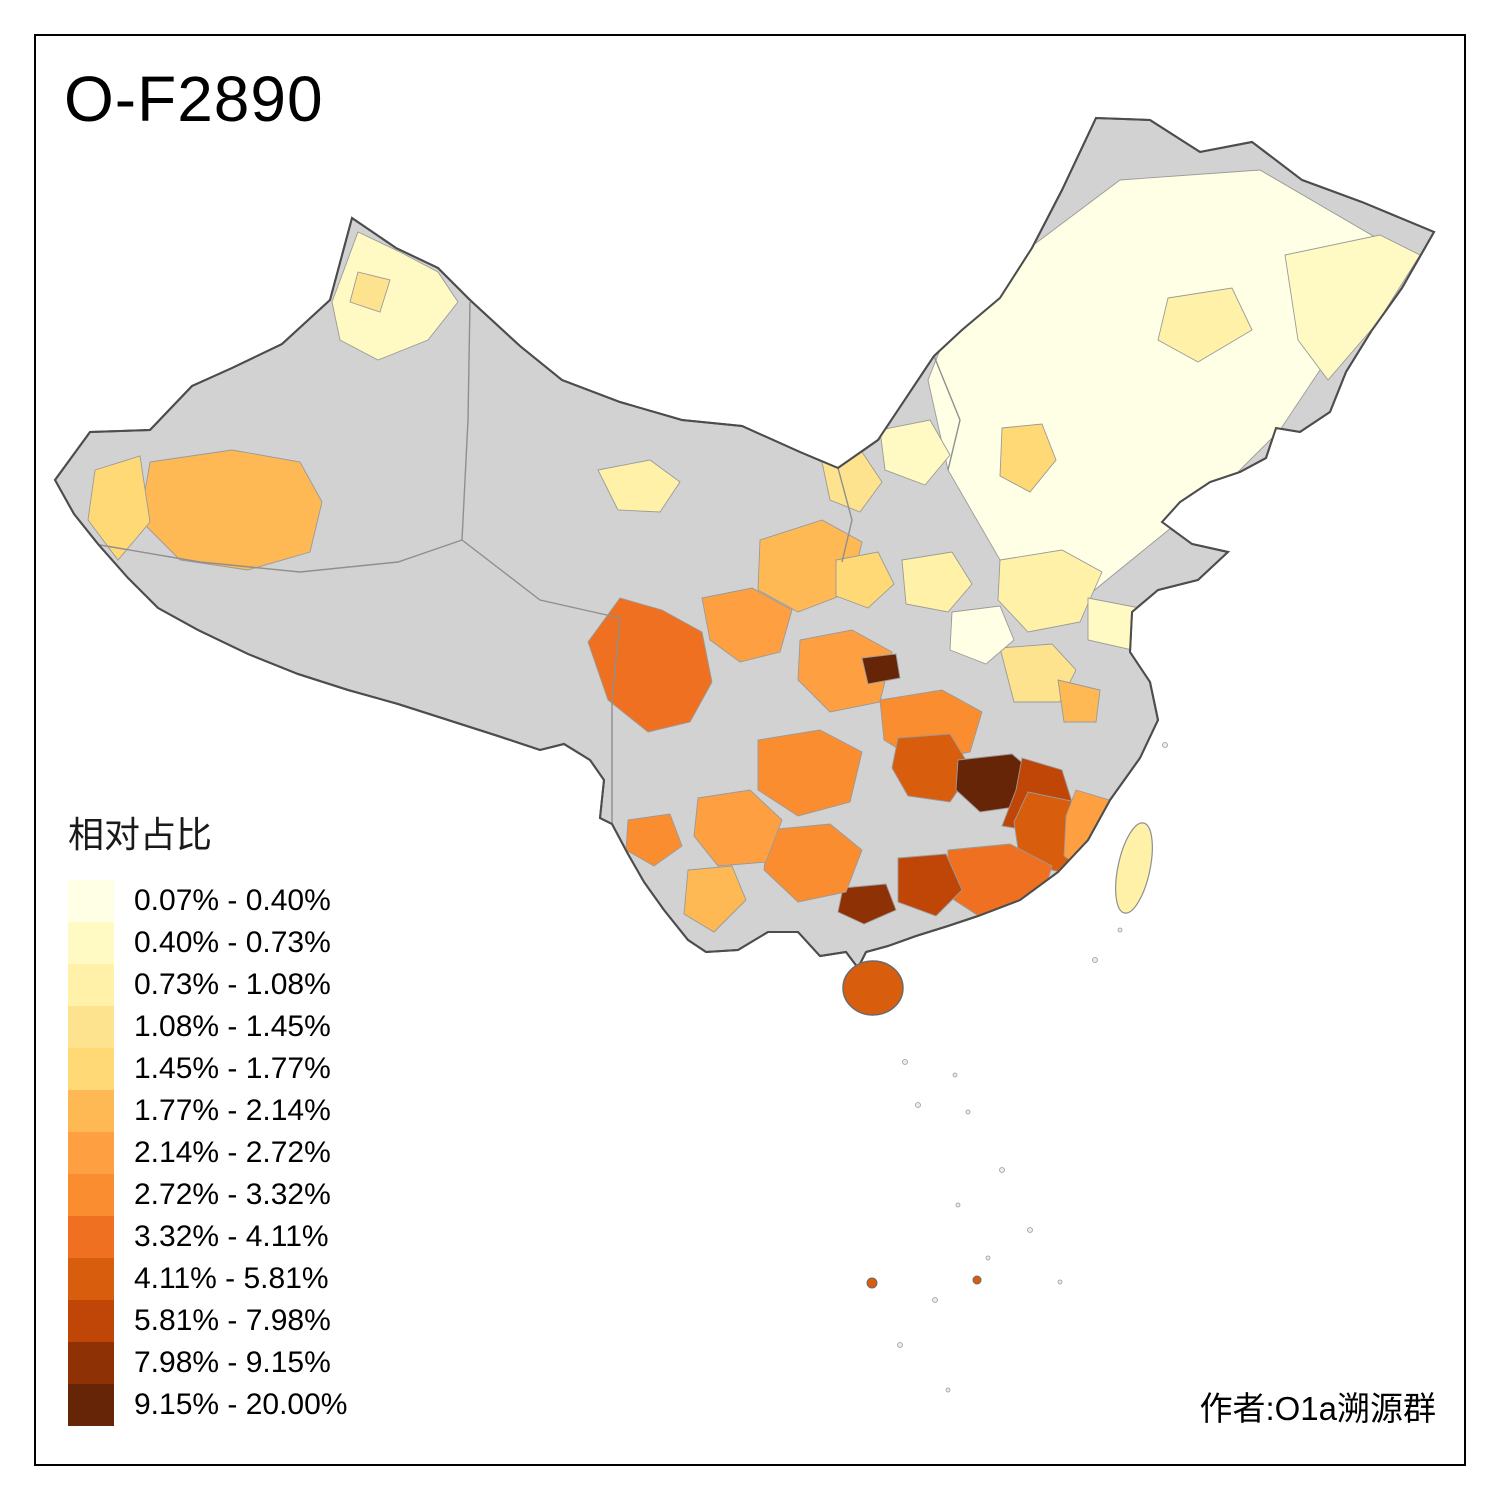  Describe the element at coordinates (232, 1194) in the screenshot. I see `legend-label: 2.72% - 3.32%` at that location.